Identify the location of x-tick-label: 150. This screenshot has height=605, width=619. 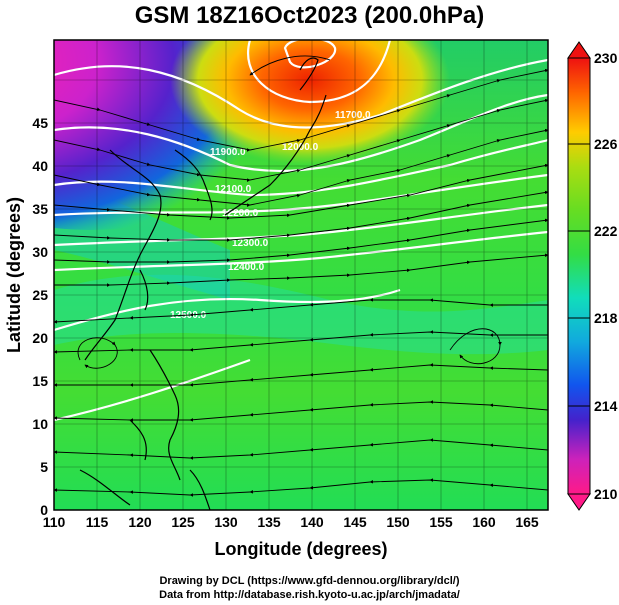
(398, 522).